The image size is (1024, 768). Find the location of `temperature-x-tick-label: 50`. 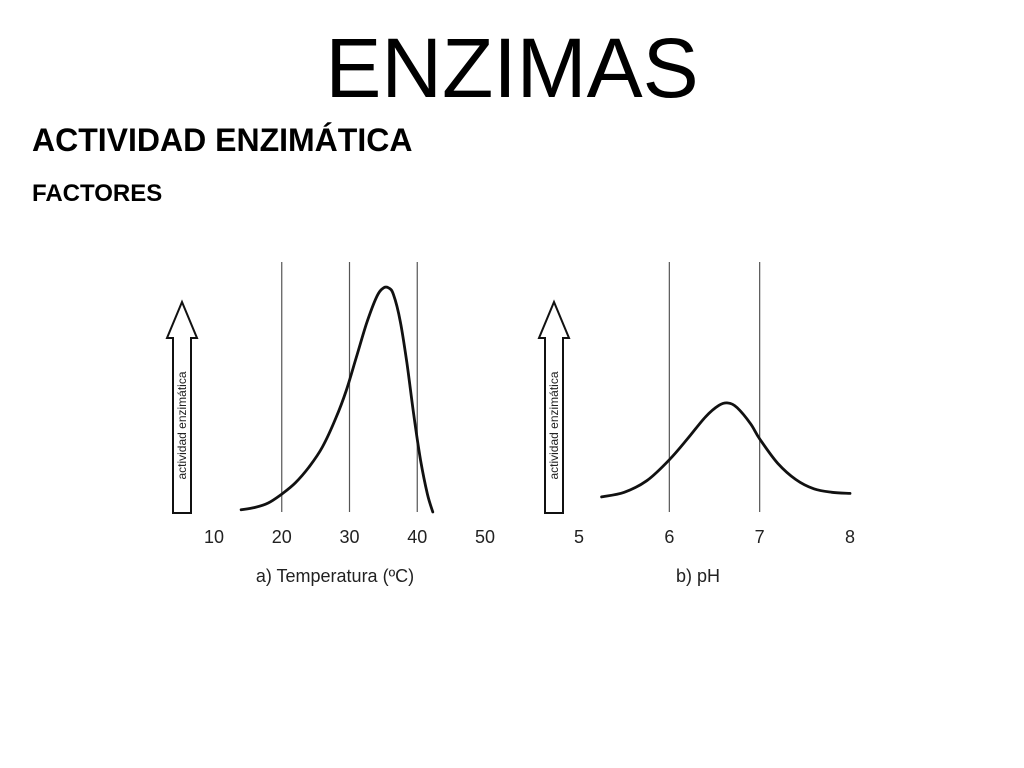

temperature-x-tick-label: 50 is located at coordinates (485, 537).